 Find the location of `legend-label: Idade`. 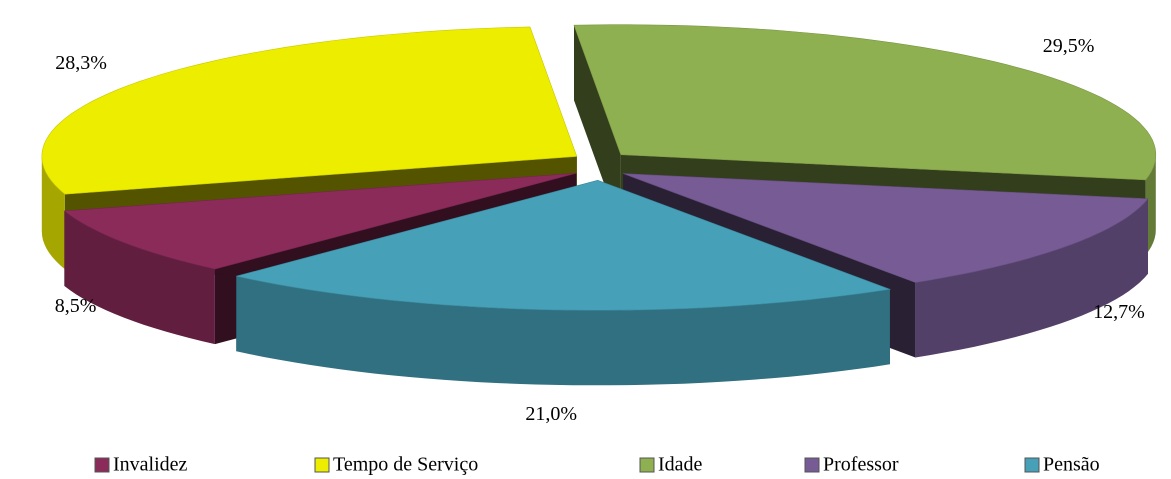

legend-label: Idade is located at coordinates (680, 465).